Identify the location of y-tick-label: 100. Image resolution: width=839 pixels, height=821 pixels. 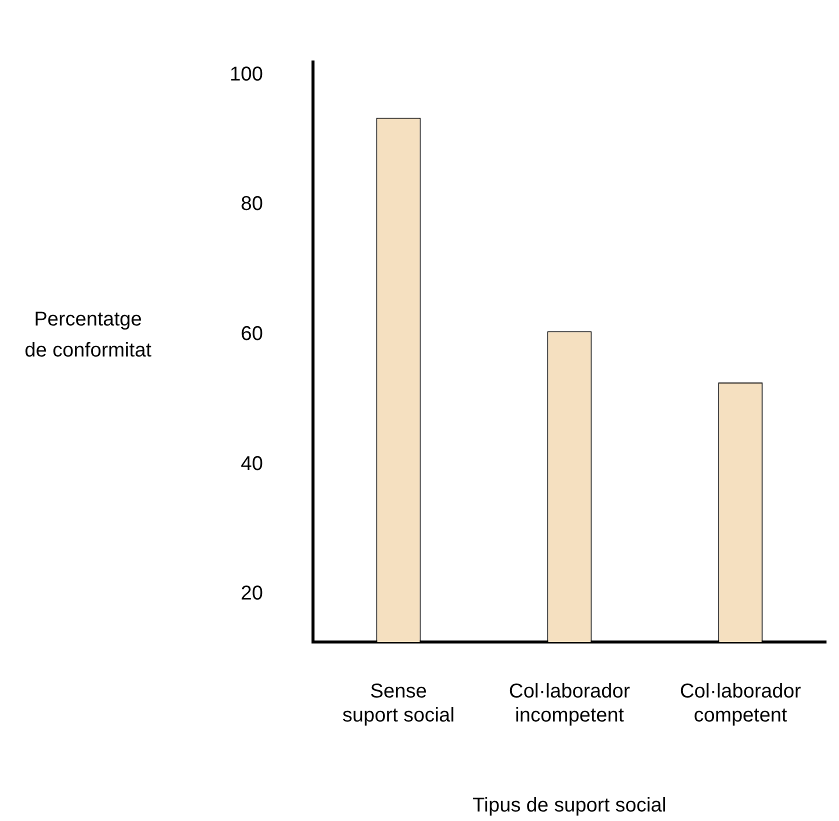
(246, 74).